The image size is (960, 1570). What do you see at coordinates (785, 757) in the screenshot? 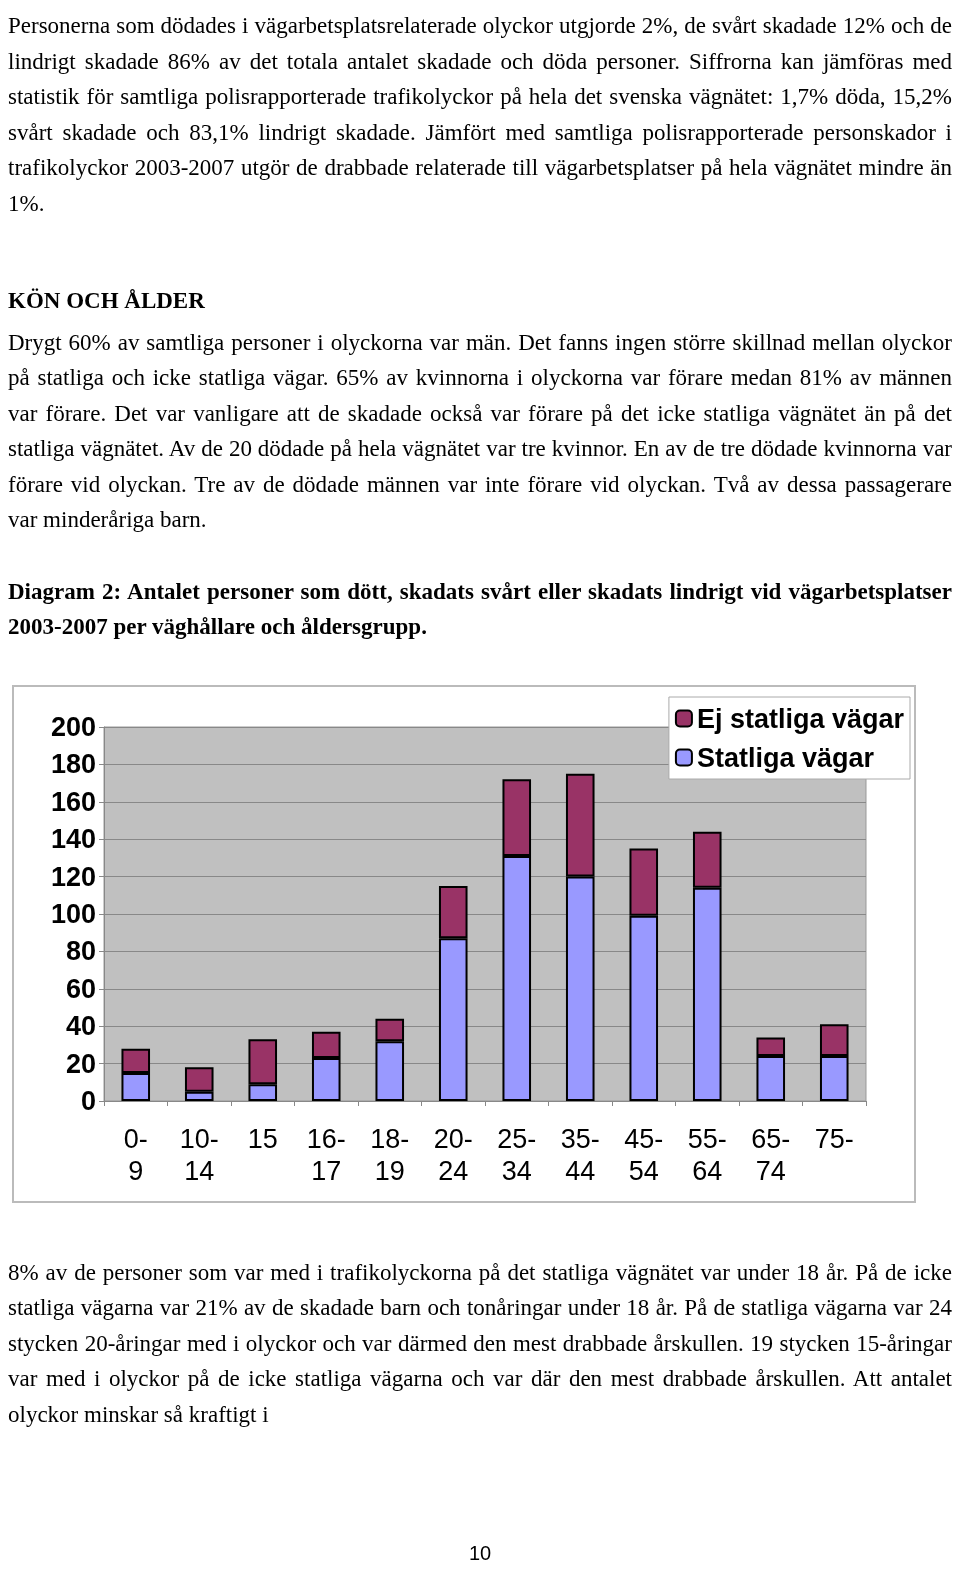
I see `legend-label: Statliga vägar` at bounding box center [785, 757].